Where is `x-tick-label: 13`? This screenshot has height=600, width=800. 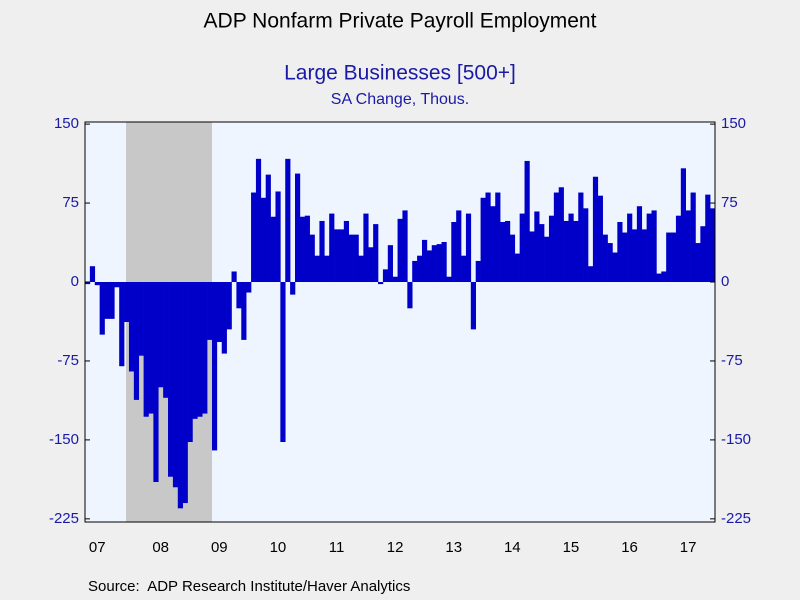 x-tick-label: 13 is located at coordinates (453, 547).